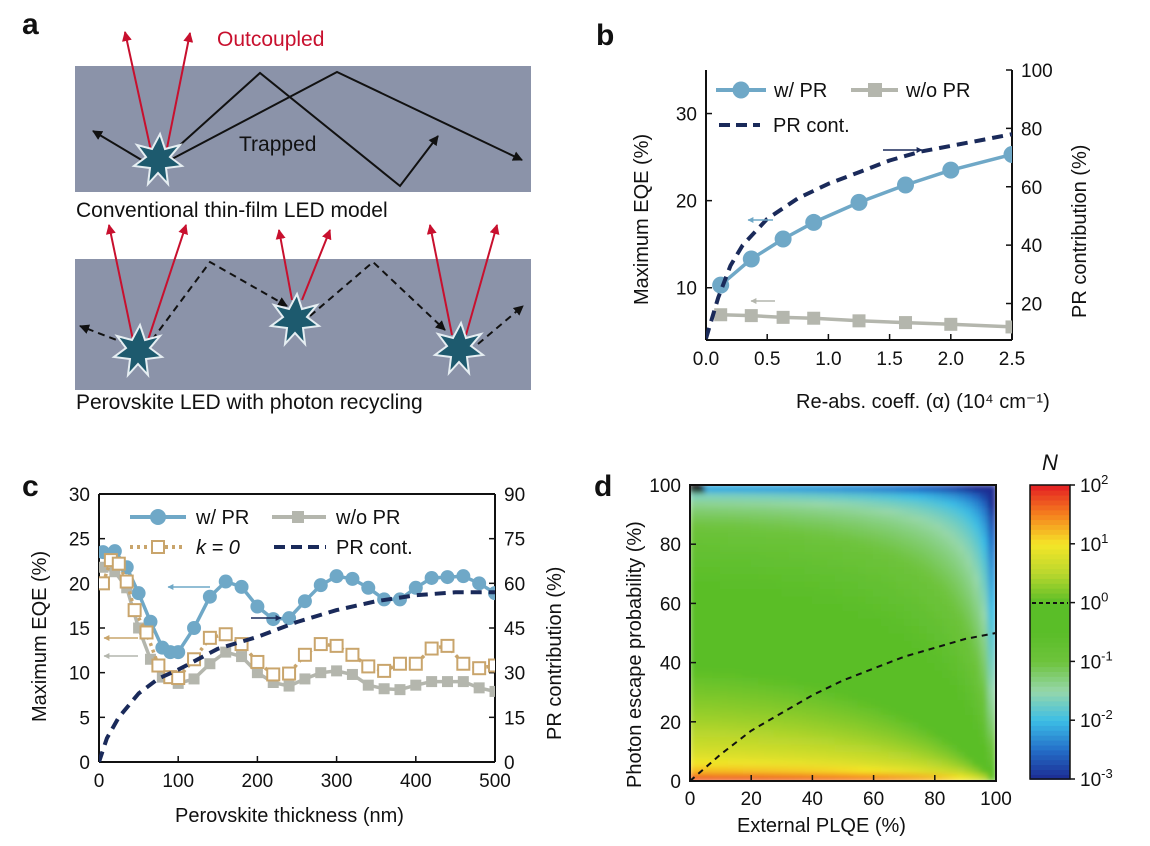 The height and width of the screenshot is (846, 1150). I want to click on outcoupled-ray, so click(316, 265).